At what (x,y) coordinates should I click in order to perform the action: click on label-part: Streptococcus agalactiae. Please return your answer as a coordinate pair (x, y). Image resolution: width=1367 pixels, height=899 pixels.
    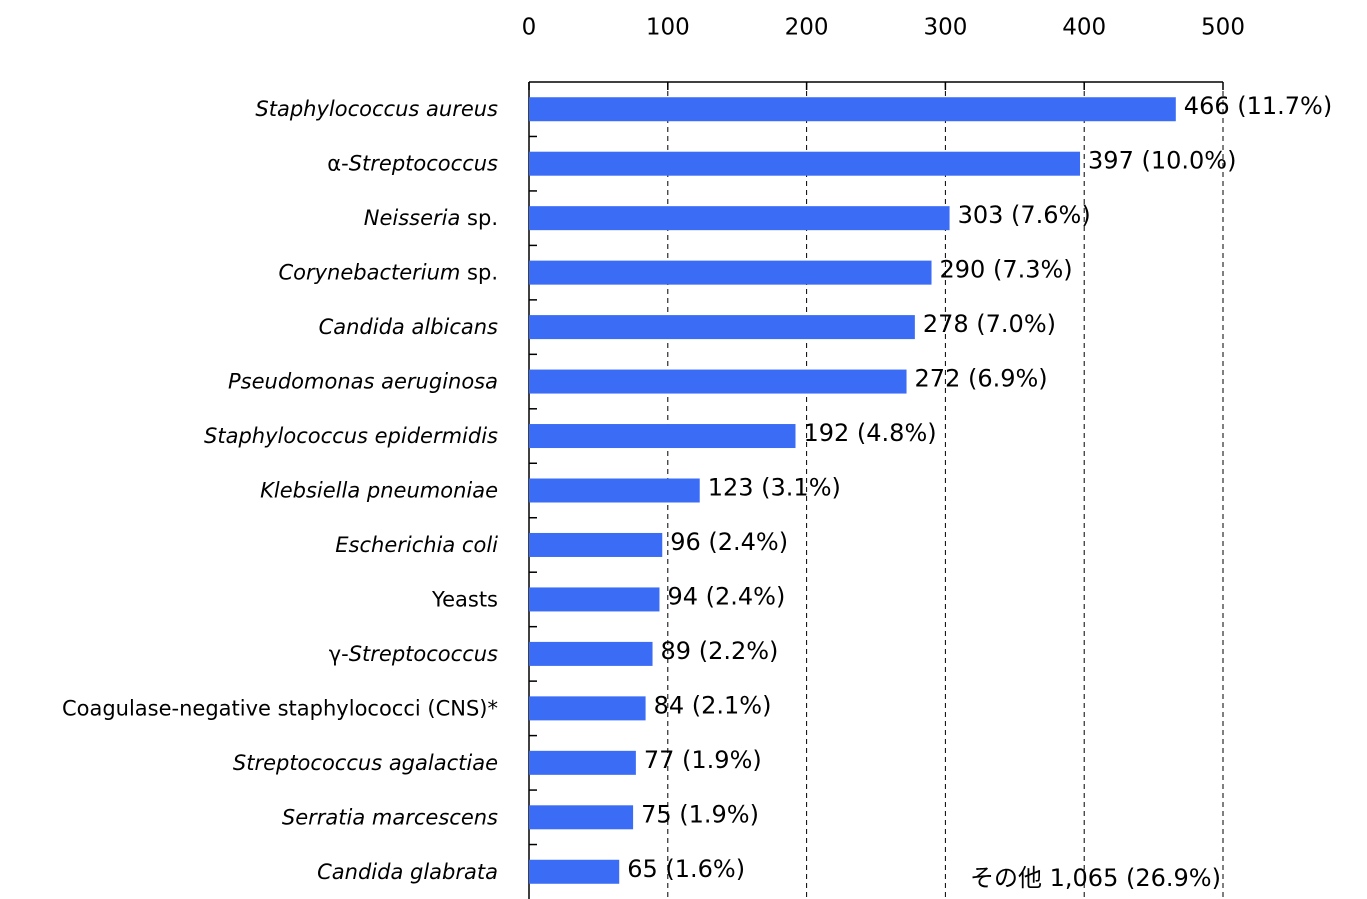
    Looking at the image, I should click on (365, 763).